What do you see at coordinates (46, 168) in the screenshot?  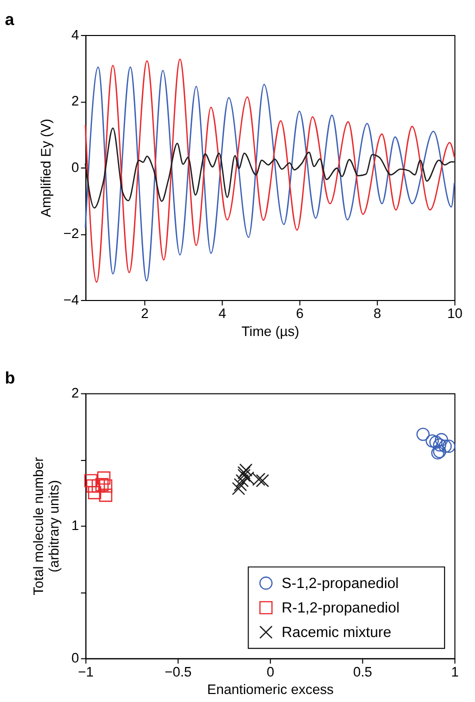 I see `y-axis-title: Amplified Ey (V)` at bounding box center [46, 168].